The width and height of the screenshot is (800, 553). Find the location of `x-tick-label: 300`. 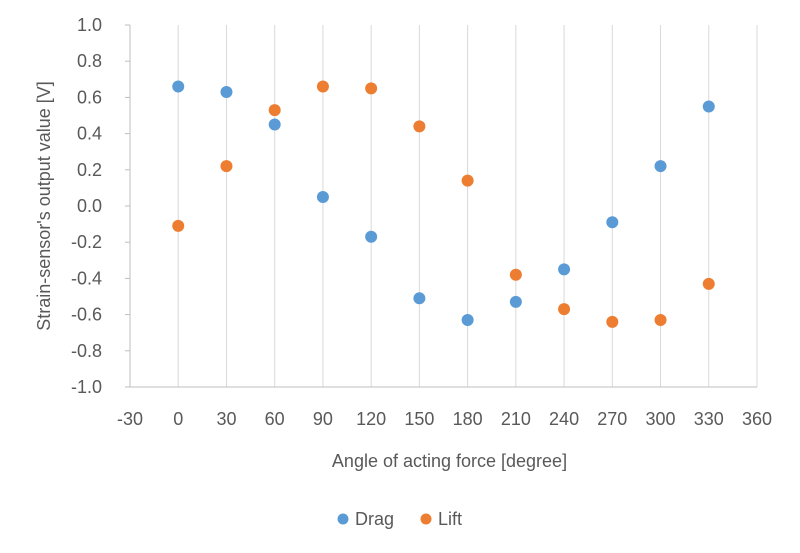

x-tick-label: 300 is located at coordinates (661, 419).